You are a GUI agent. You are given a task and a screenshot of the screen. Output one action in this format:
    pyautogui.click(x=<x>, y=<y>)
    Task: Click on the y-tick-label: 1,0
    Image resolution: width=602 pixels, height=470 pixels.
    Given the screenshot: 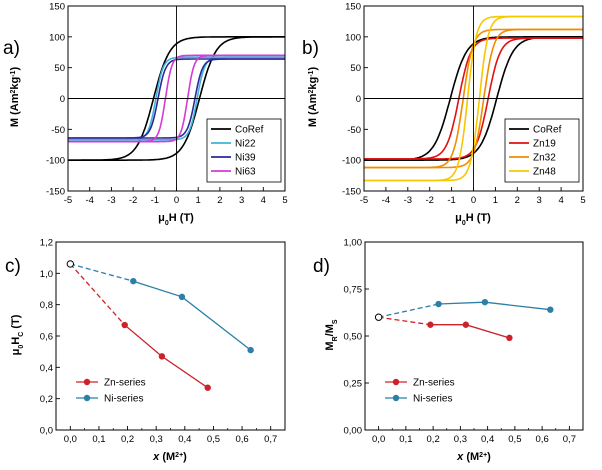 What is the action you would take?
    pyautogui.click(x=46, y=274)
    